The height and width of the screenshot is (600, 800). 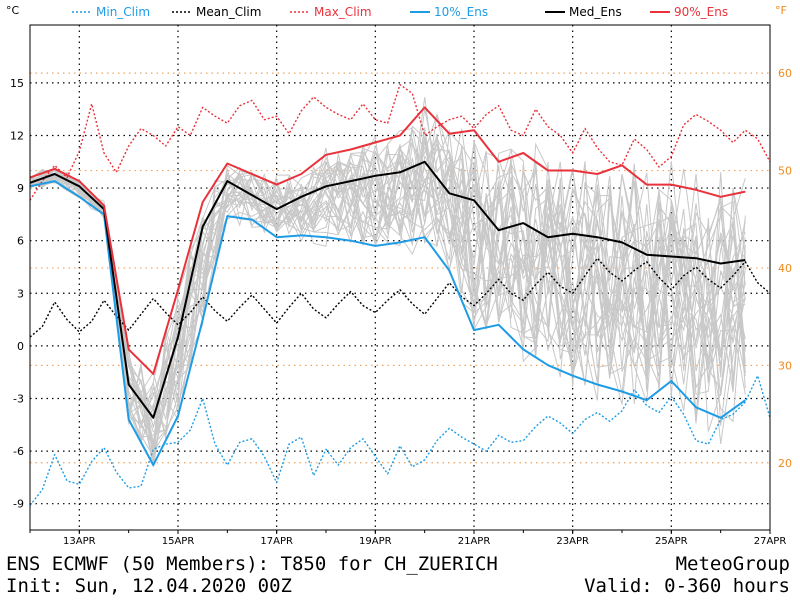 I want to click on x-tick-label: 19APR, so click(x=375, y=541).